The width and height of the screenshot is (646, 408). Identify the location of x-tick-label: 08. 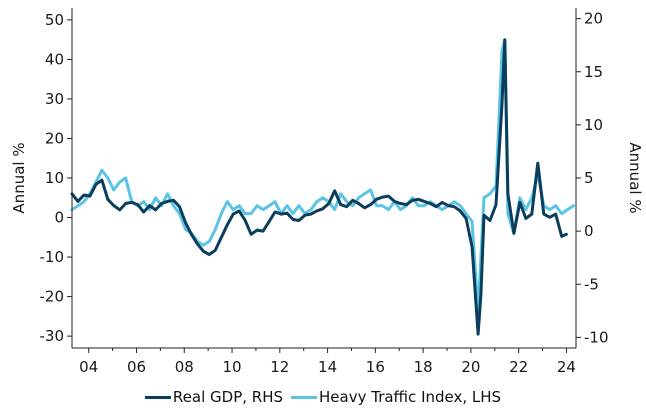
(184, 367).